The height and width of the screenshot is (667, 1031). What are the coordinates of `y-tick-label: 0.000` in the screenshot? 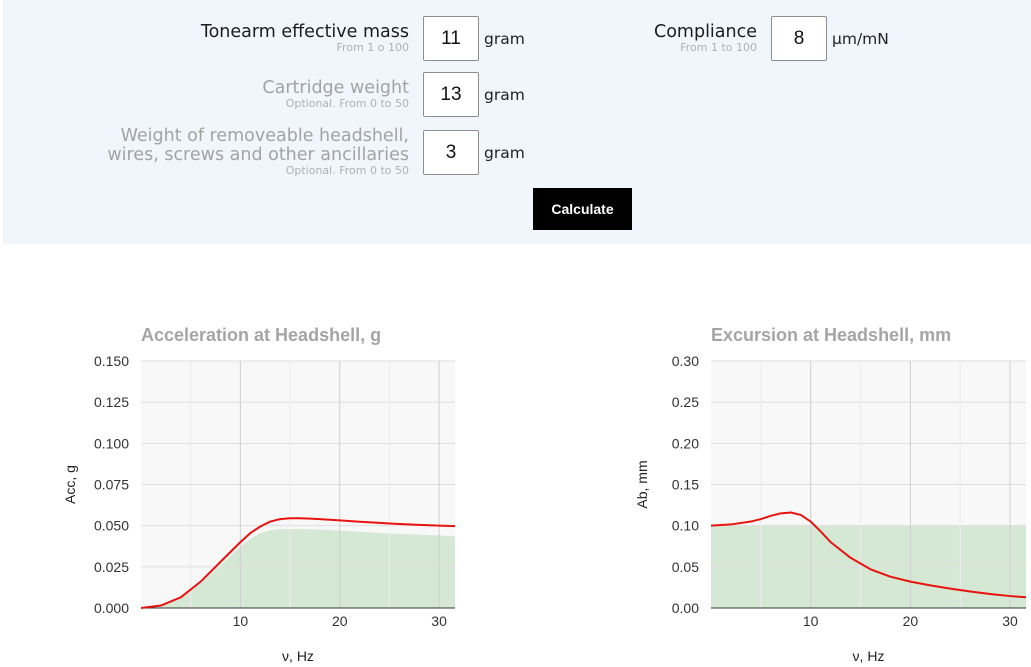 It's located at (111, 608).